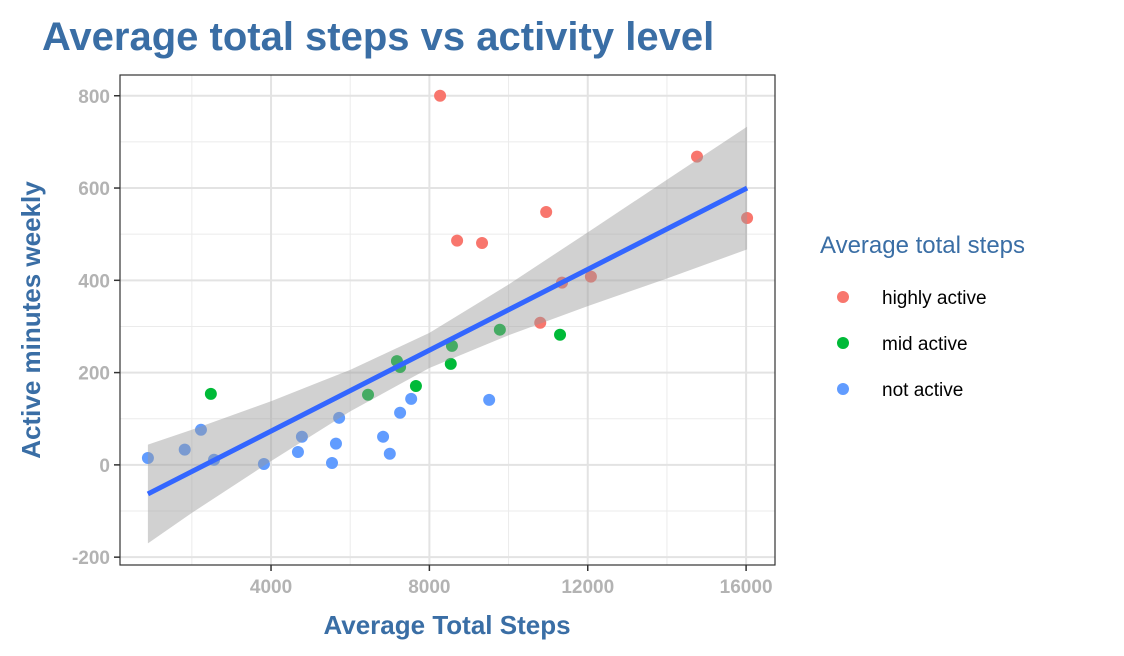  What do you see at coordinates (94, 189) in the screenshot?
I see `y-tick-label: 600` at bounding box center [94, 189].